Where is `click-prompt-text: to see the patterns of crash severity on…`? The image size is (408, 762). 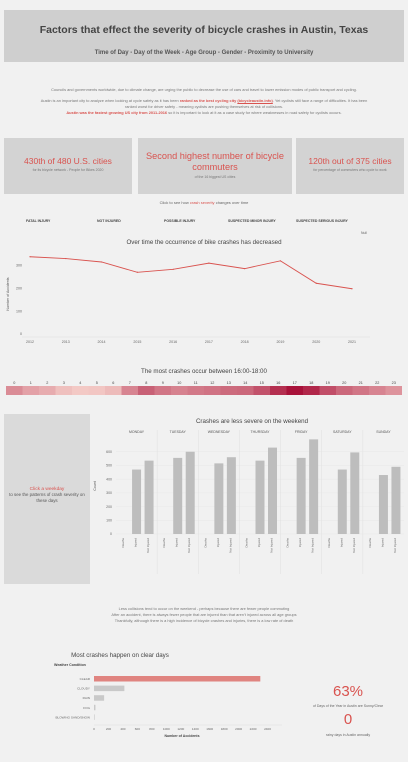 click-prompt-text: to see the patterns of crash severity on… is located at coordinates (47, 497).